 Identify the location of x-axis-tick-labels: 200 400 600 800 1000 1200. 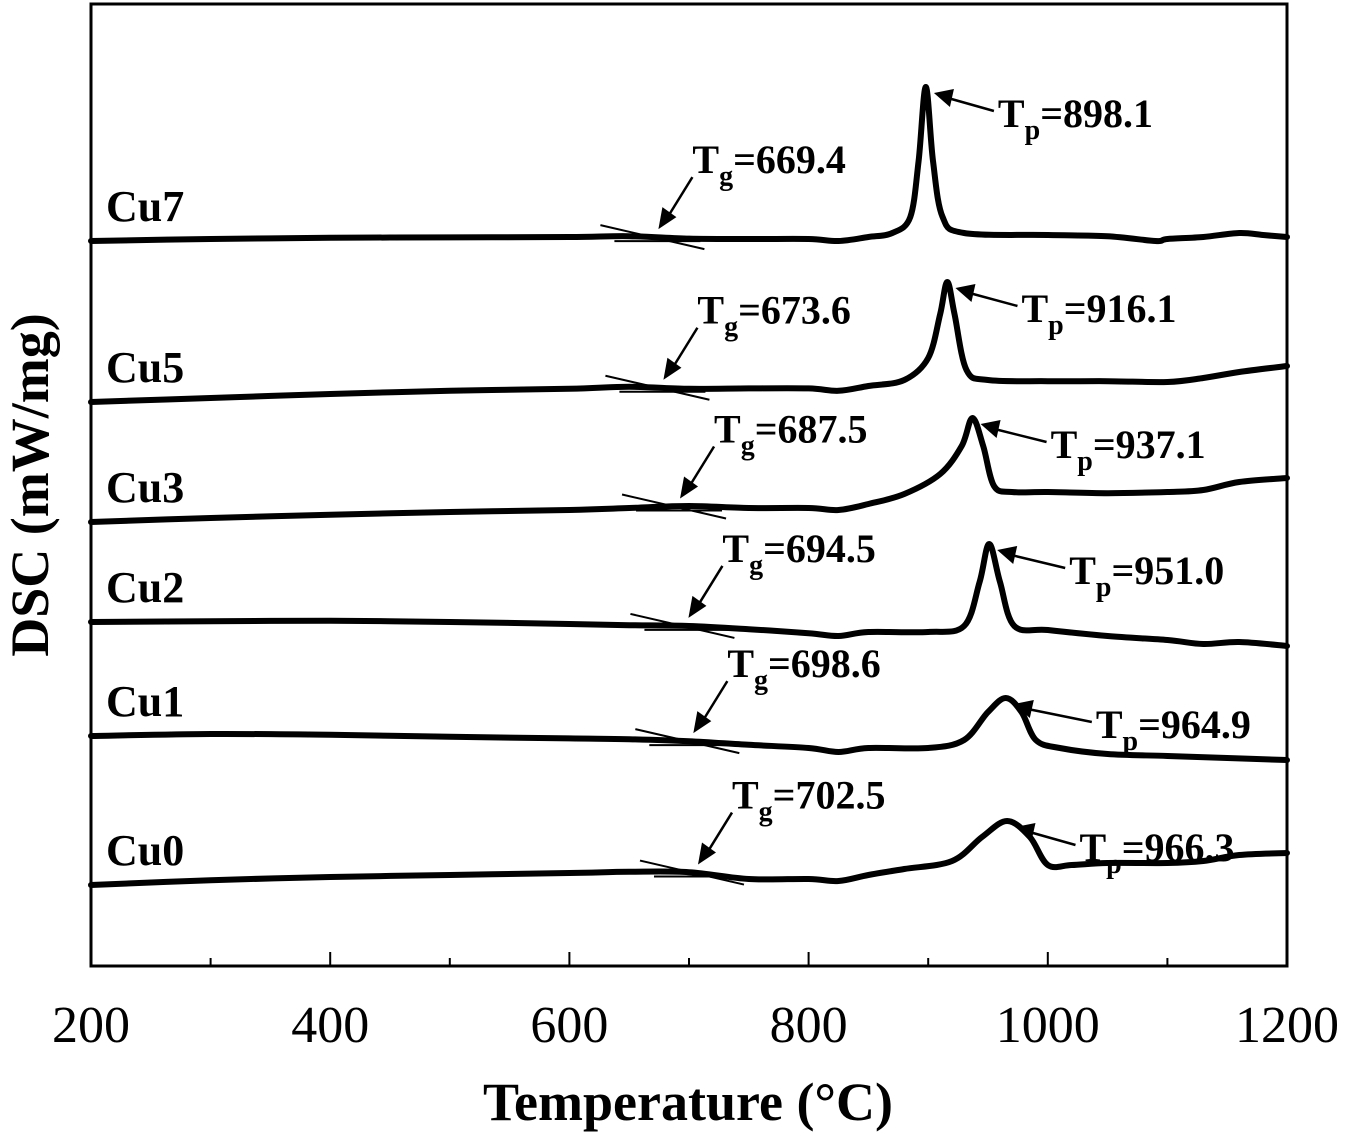
(695, 1025).